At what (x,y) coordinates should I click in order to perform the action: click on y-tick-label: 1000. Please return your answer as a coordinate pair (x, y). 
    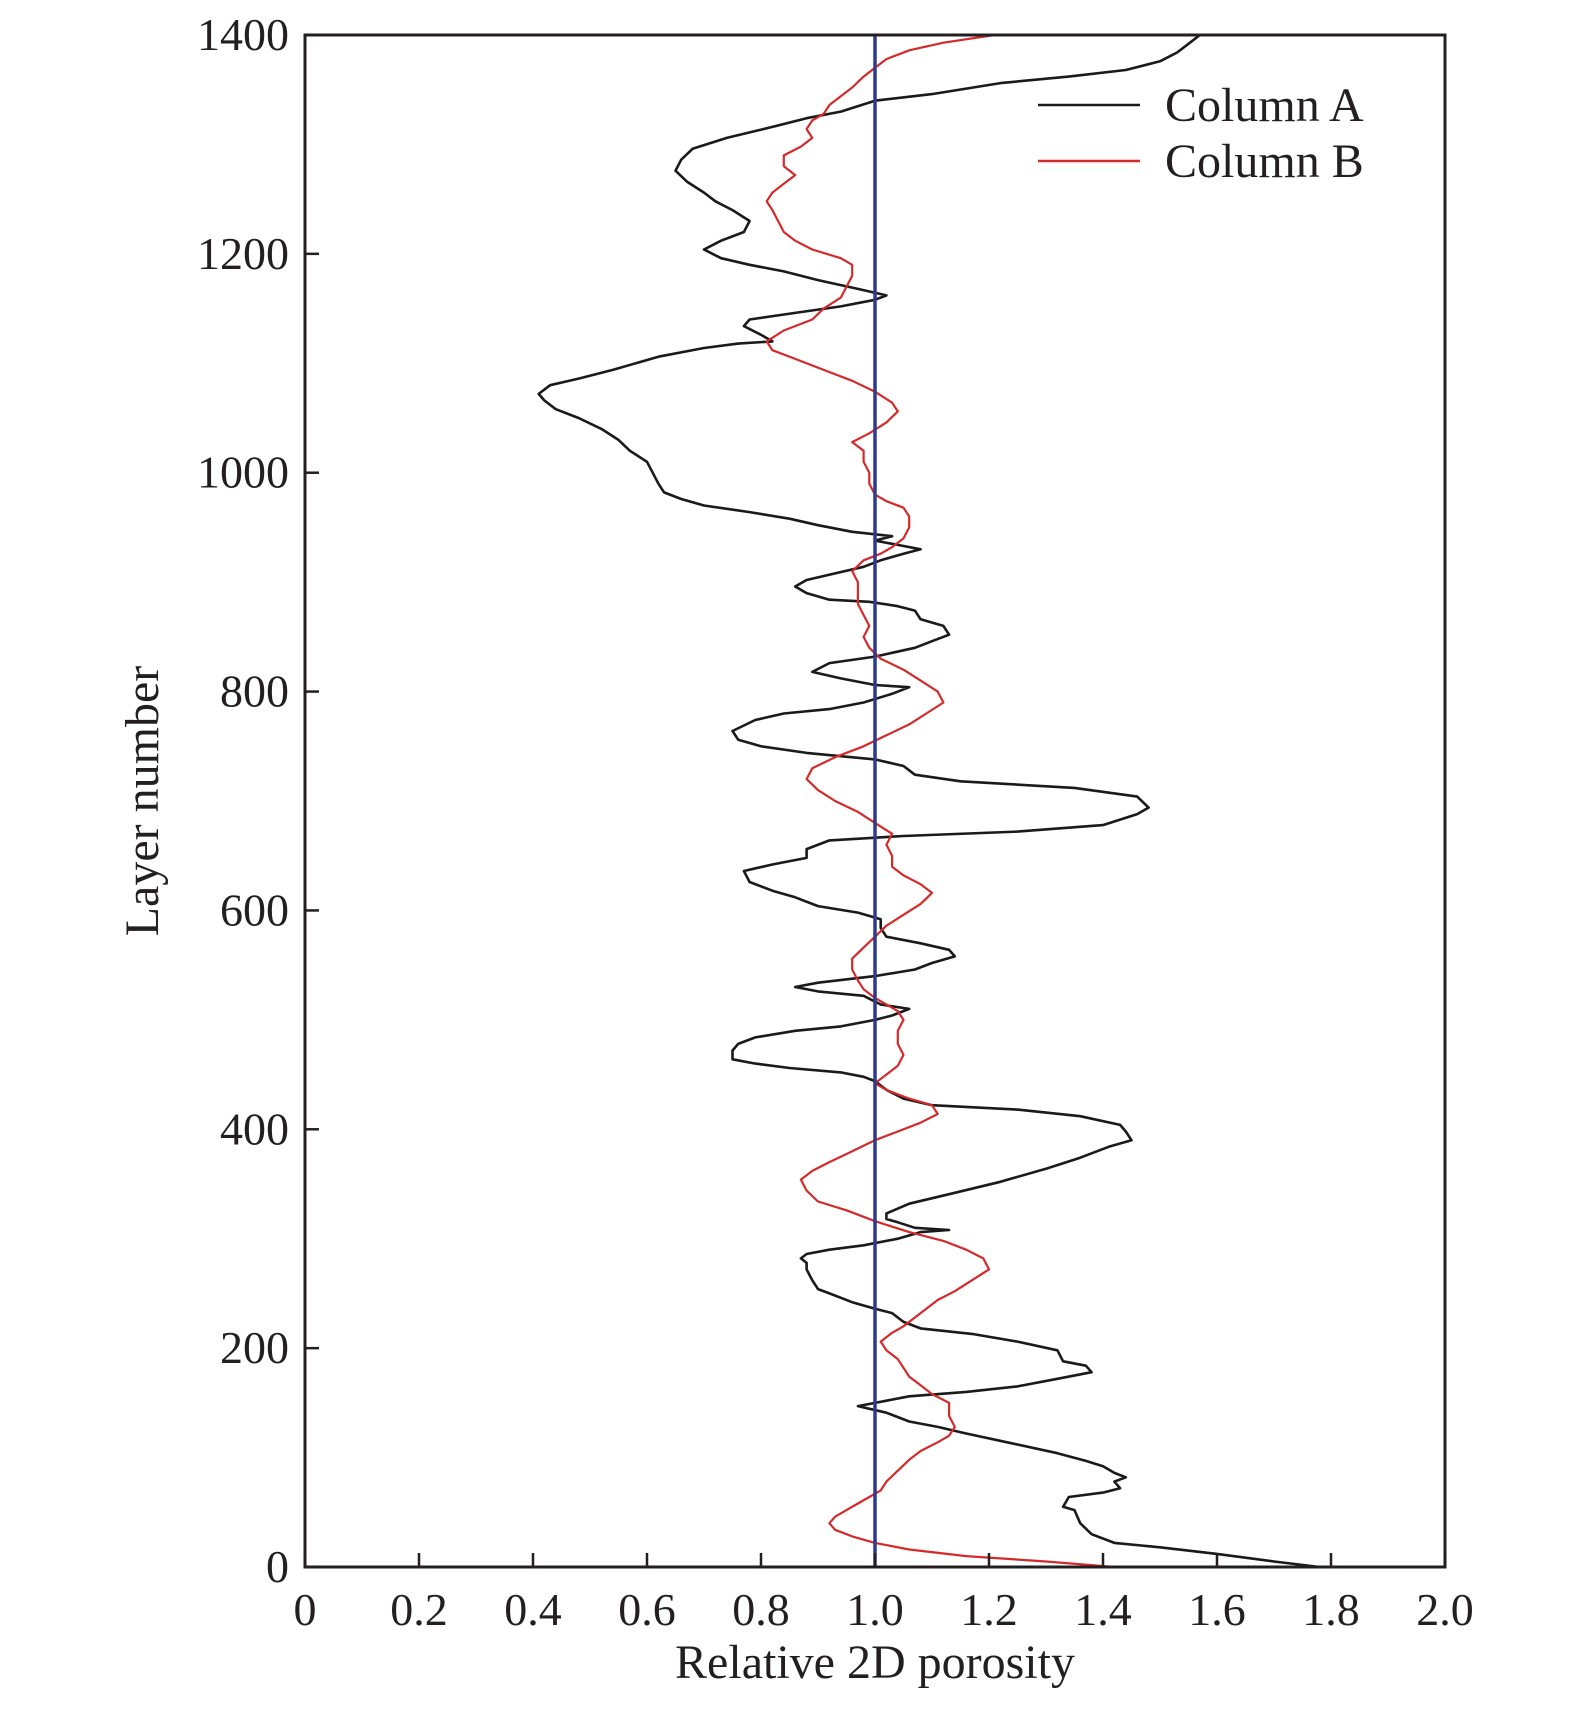
    Looking at the image, I should click on (243, 472).